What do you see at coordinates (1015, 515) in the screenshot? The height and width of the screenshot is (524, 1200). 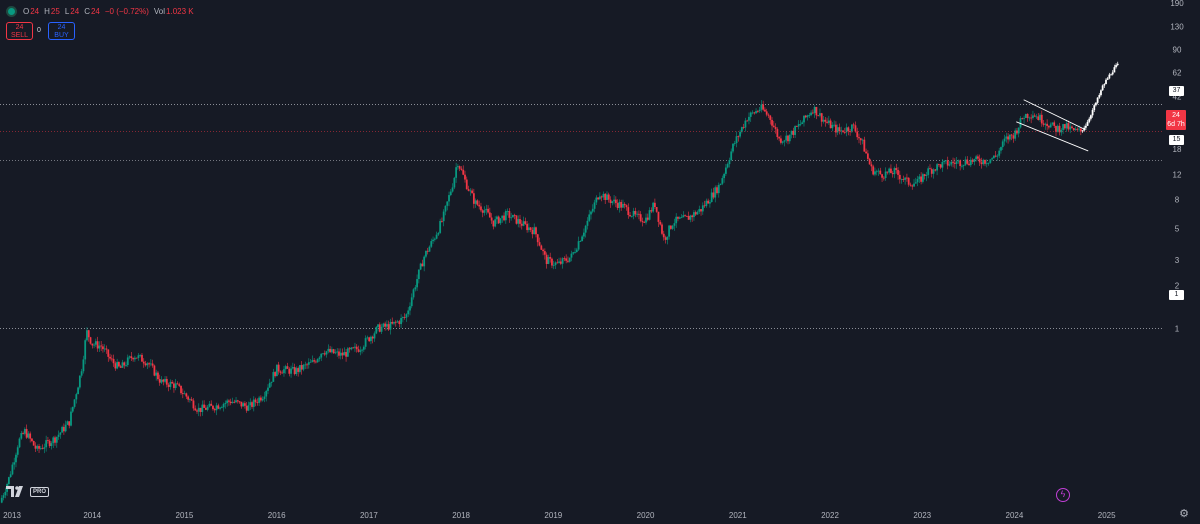 I see `x-tick-label: 2024` at bounding box center [1015, 515].